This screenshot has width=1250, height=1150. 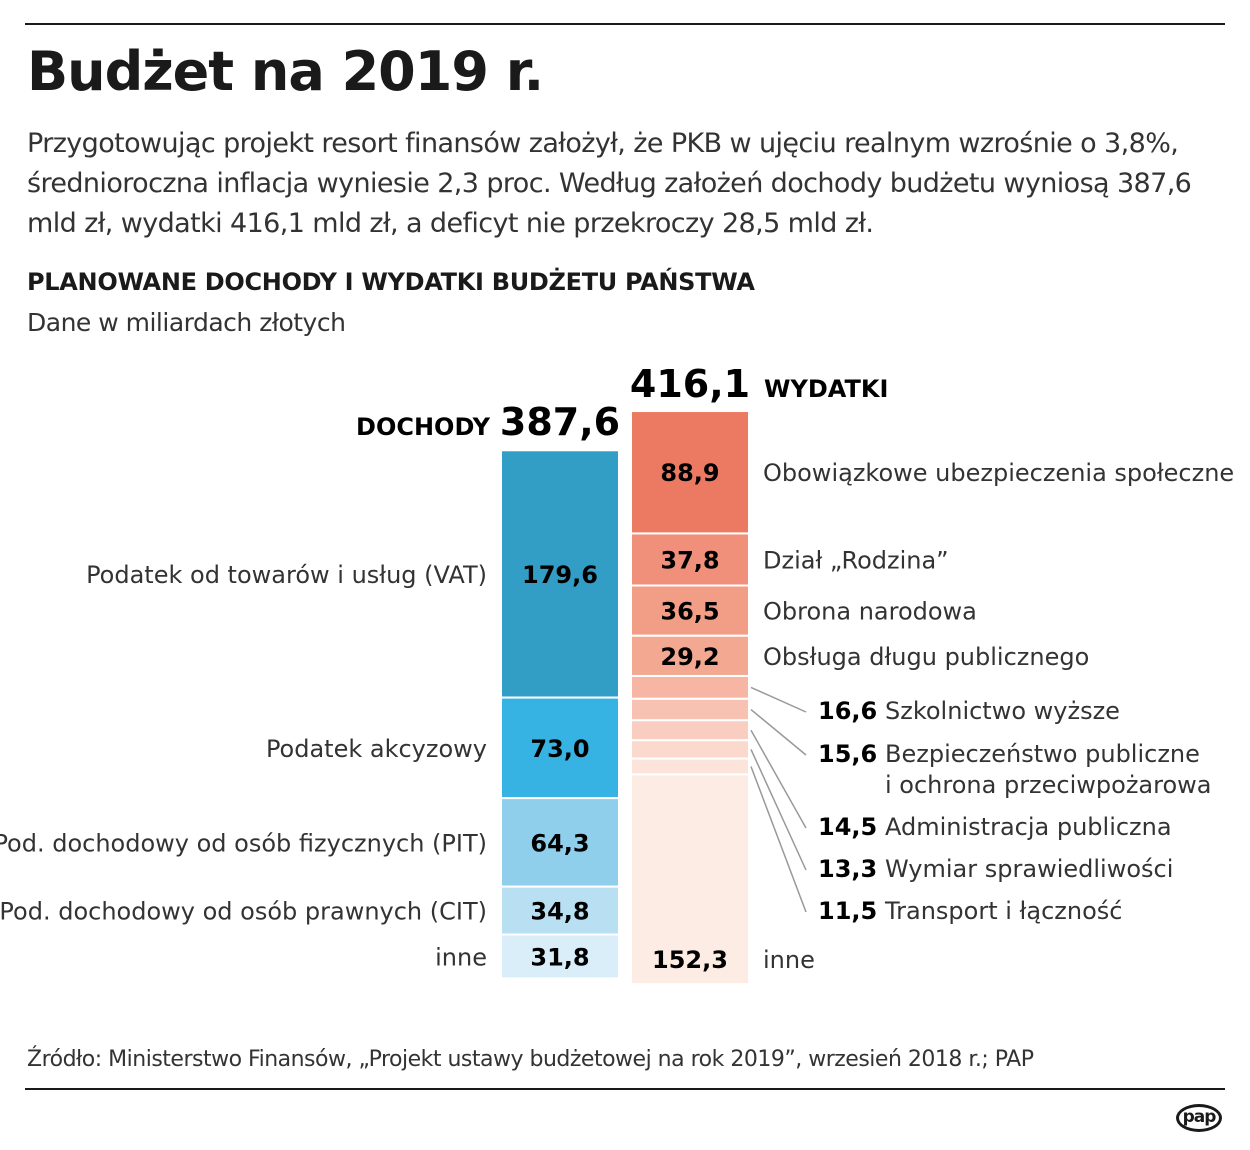 What do you see at coordinates (1048, 785) in the screenshot?
I see `expense-category-label: i ochrona przeciwpożarowa` at bounding box center [1048, 785].